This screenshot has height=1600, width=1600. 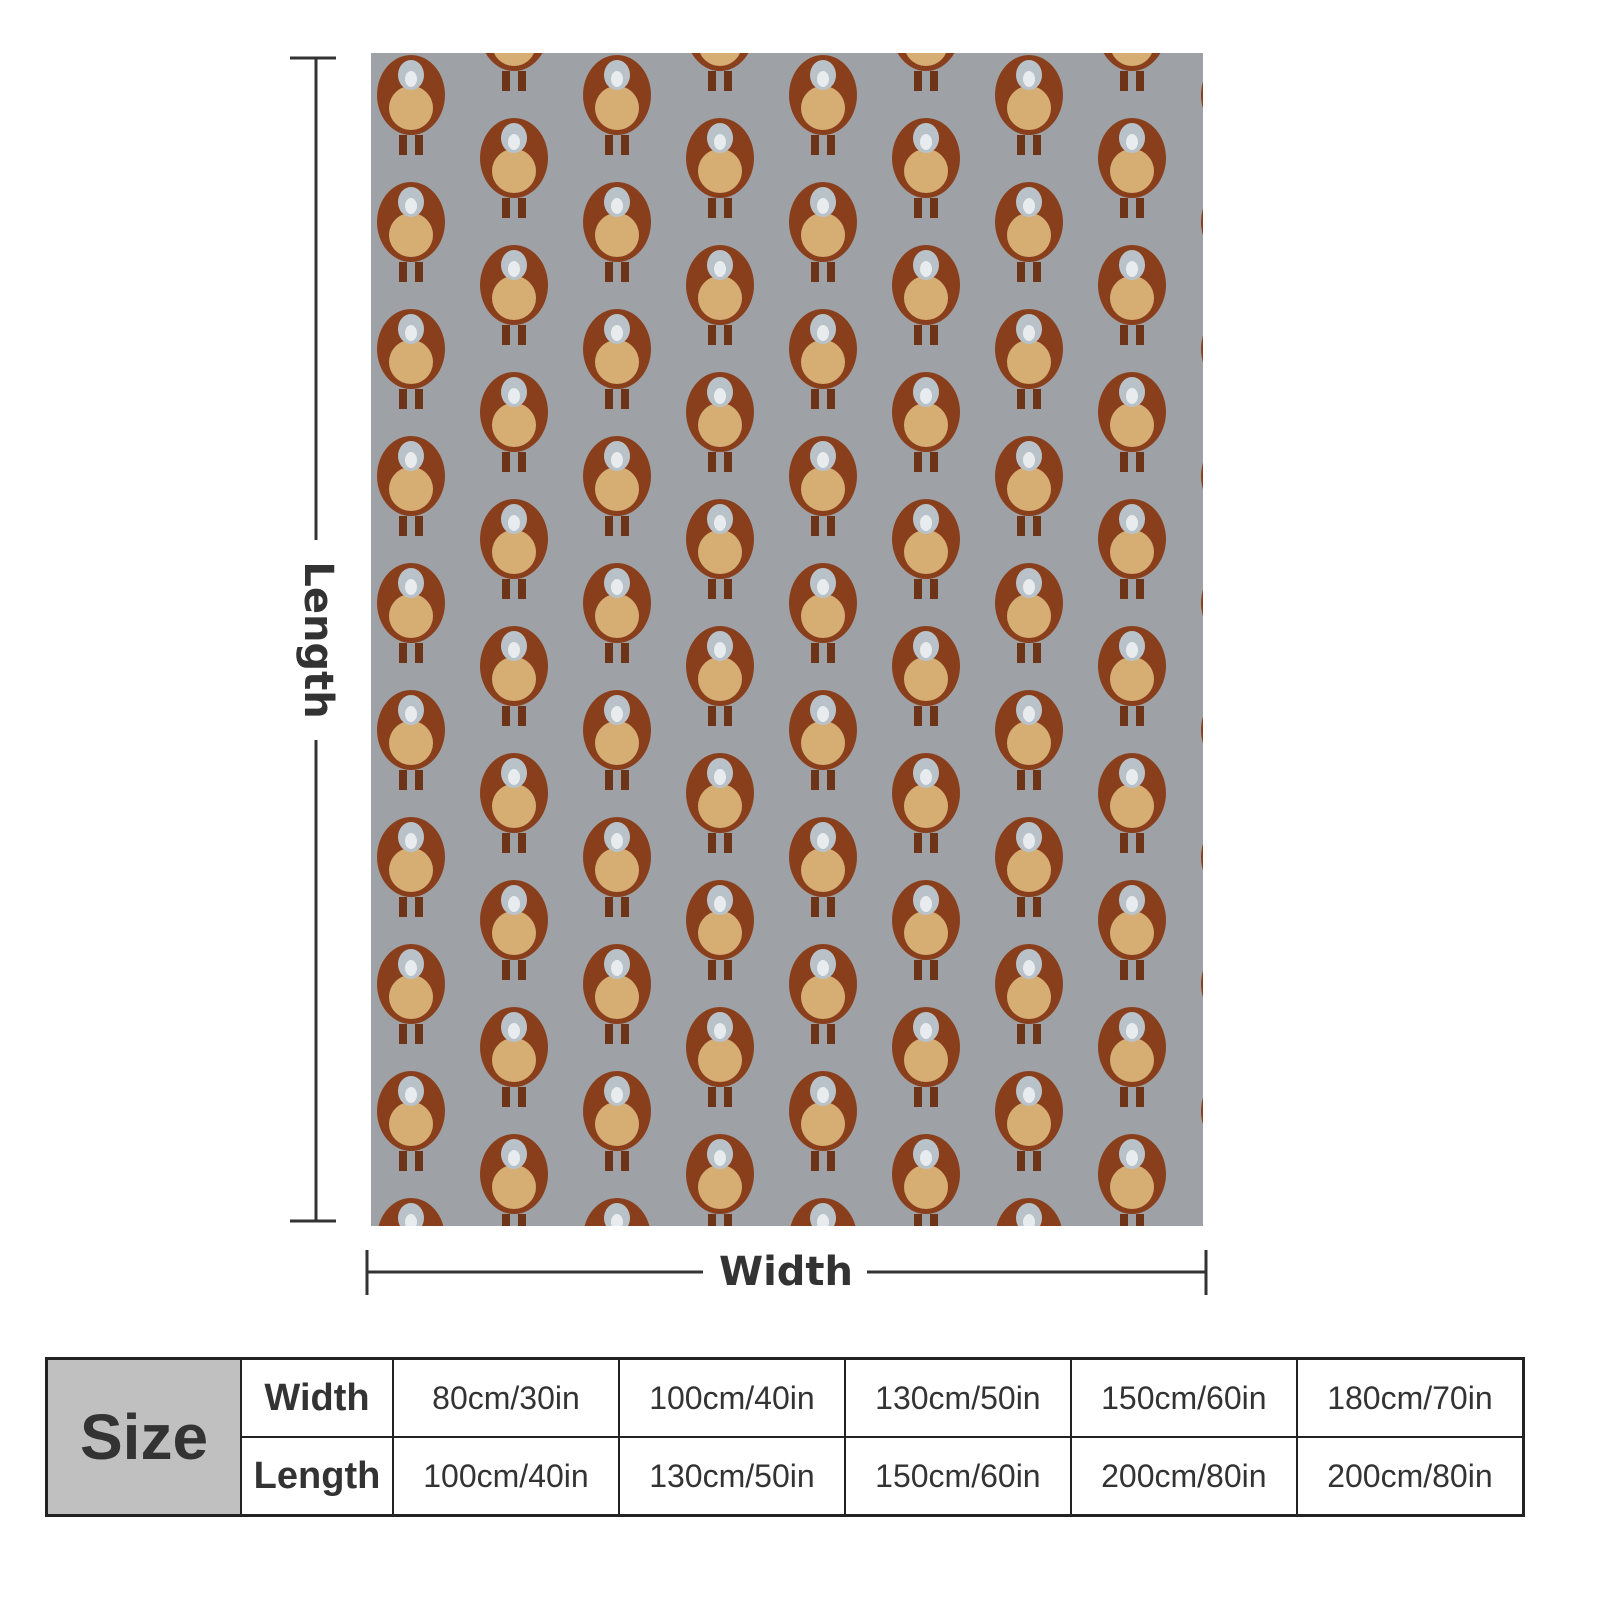 What do you see at coordinates (317, 1397) in the screenshot?
I see `row-header: Width` at bounding box center [317, 1397].